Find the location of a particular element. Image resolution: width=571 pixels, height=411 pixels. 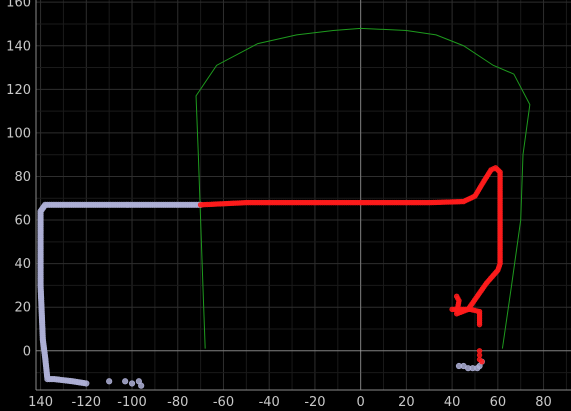

x-tick-label: 140 is located at coordinates (40, 402).